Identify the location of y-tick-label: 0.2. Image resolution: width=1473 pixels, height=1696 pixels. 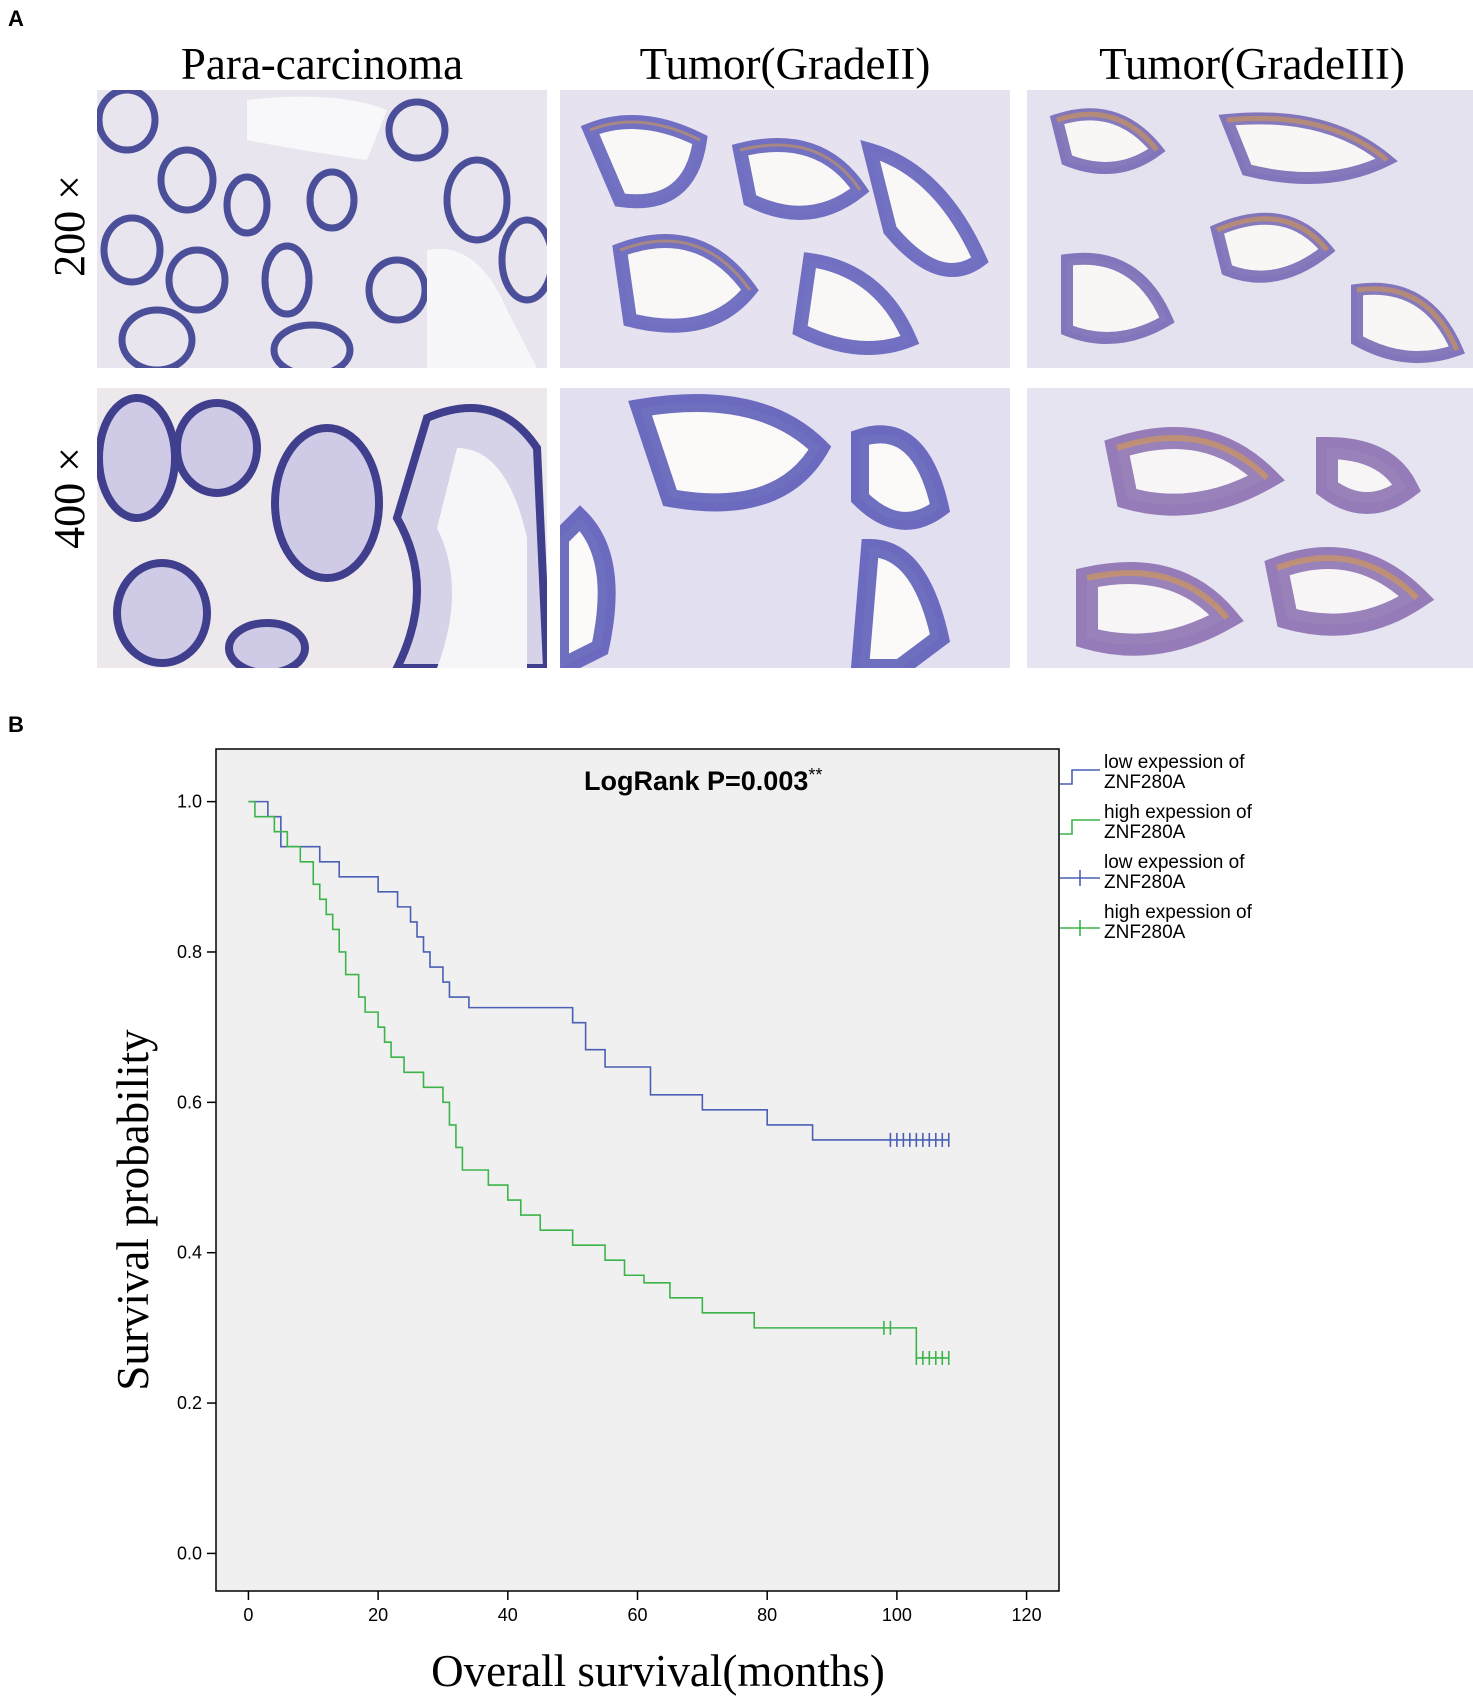
(189, 1403).